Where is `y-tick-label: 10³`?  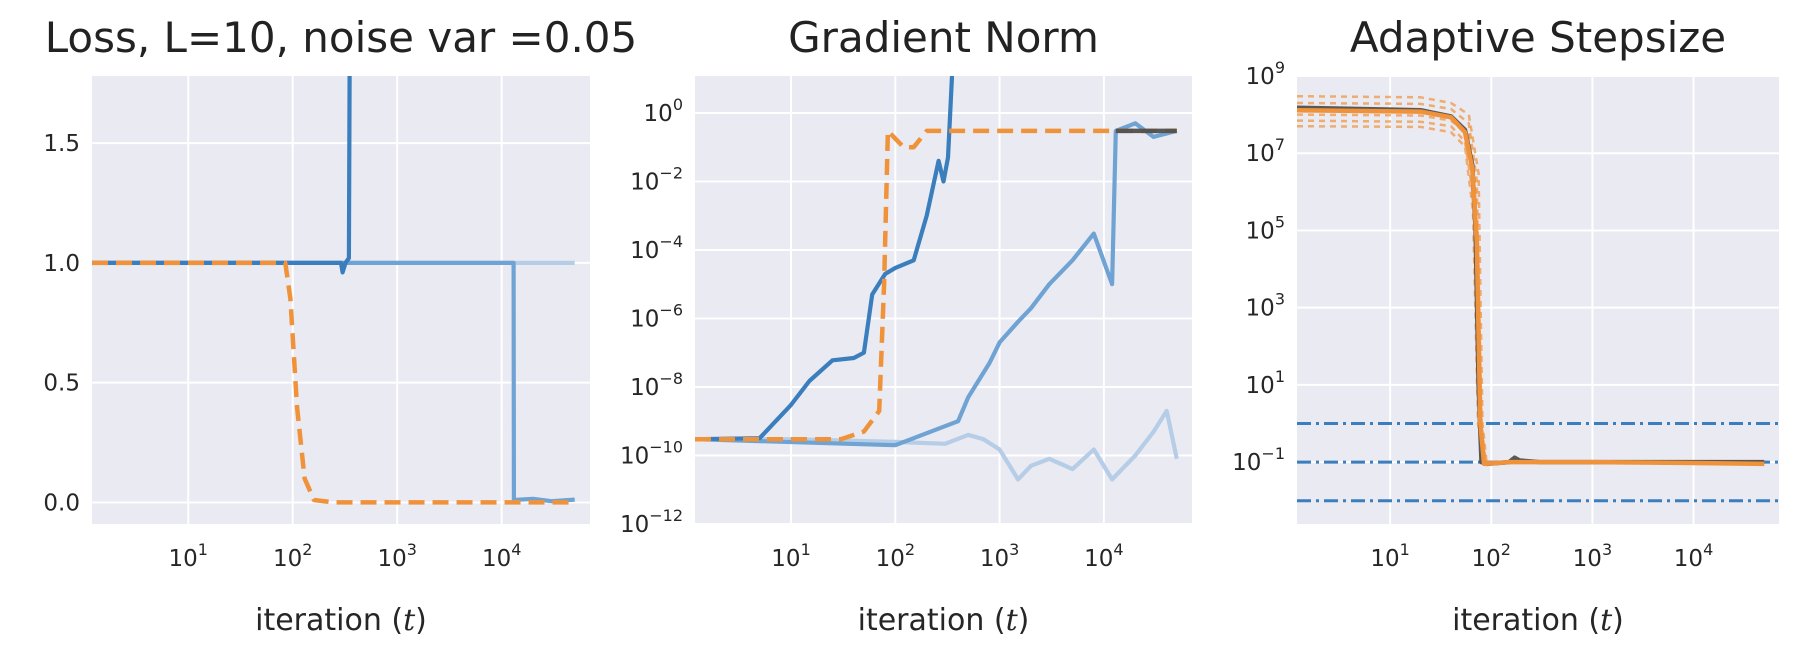 y-tick-label: 10³ is located at coordinates (1265, 306).